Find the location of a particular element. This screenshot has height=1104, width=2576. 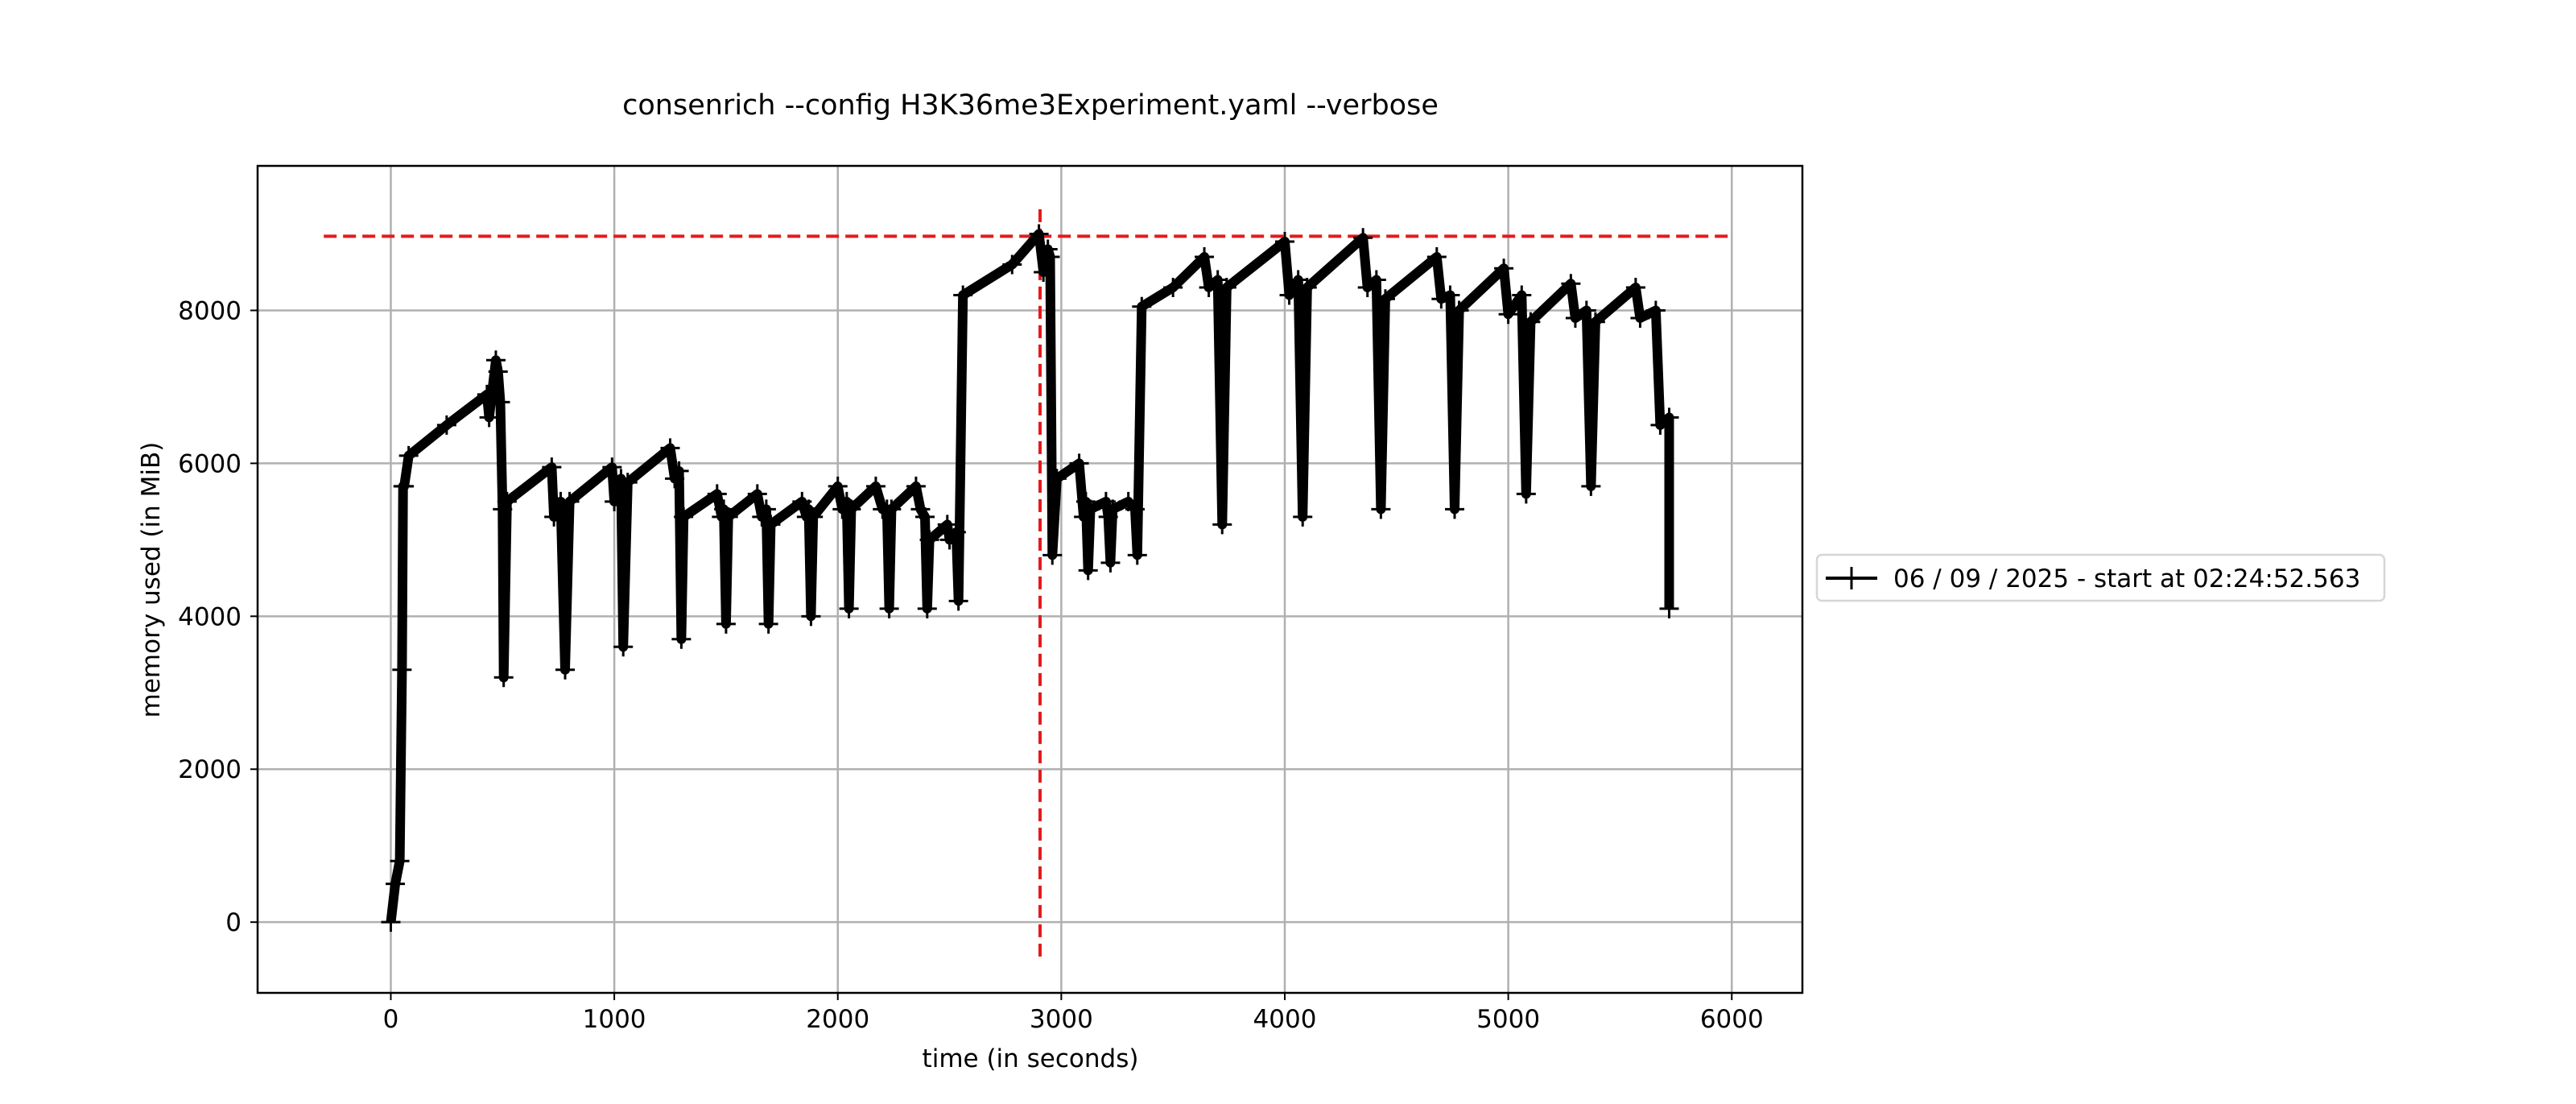

x-tick-label: 4000 is located at coordinates (1285, 1020).